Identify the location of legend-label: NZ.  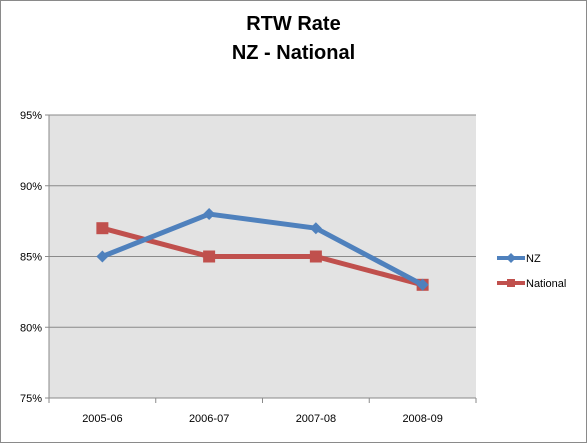
(533, 259).